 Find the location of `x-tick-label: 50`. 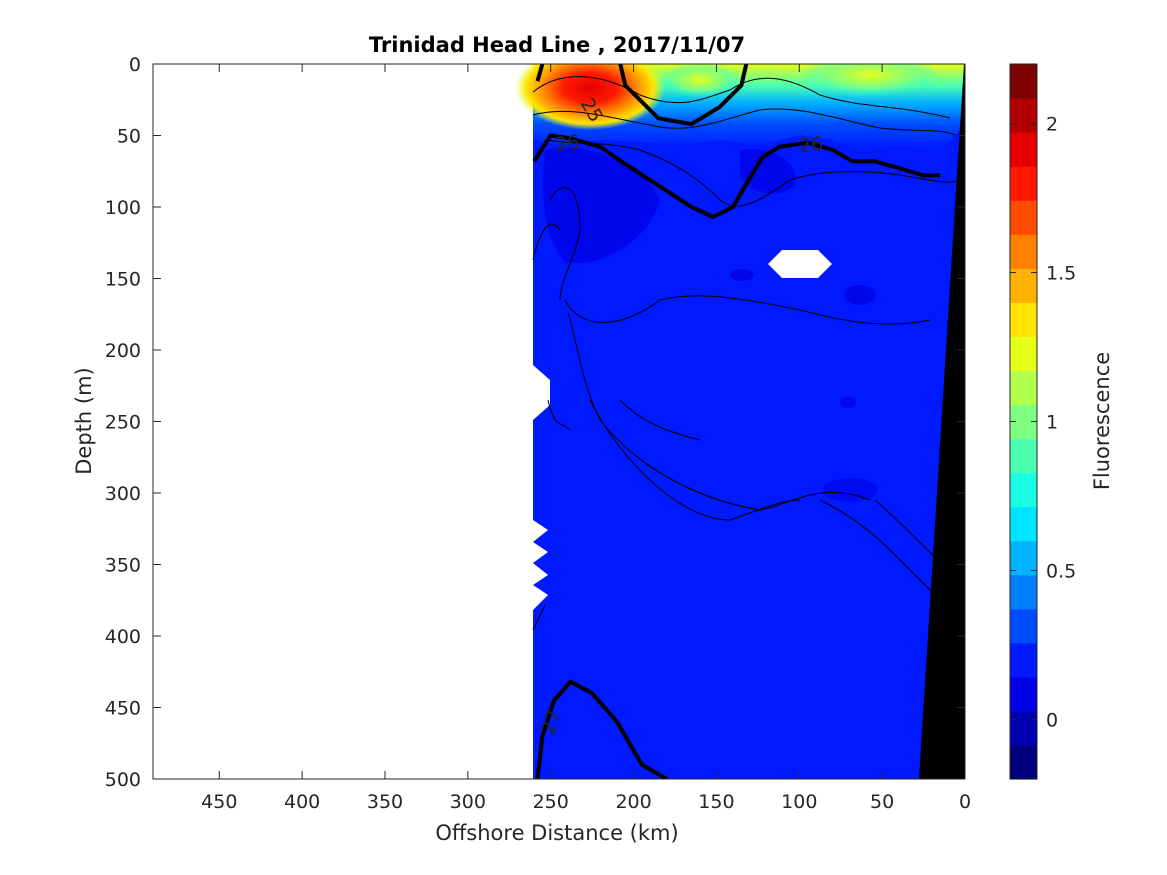

x-tick-label: 50 is located at coordinates (882, 802).